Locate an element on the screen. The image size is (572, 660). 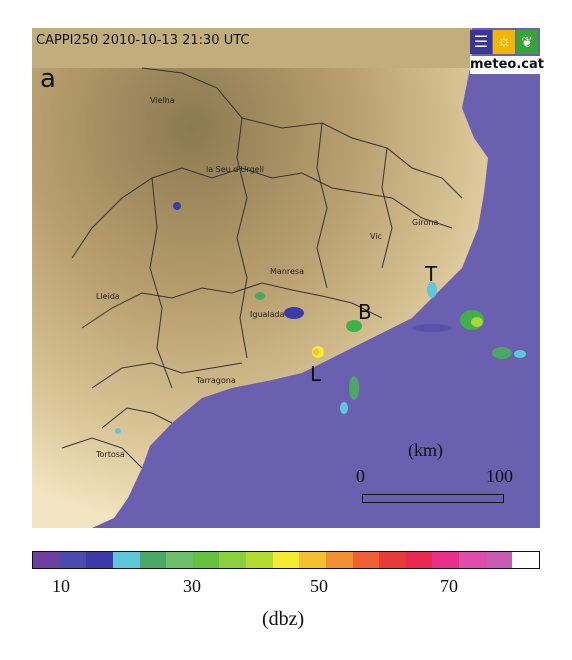
place-vielha: Vielha is located at coordinates (162, 100).